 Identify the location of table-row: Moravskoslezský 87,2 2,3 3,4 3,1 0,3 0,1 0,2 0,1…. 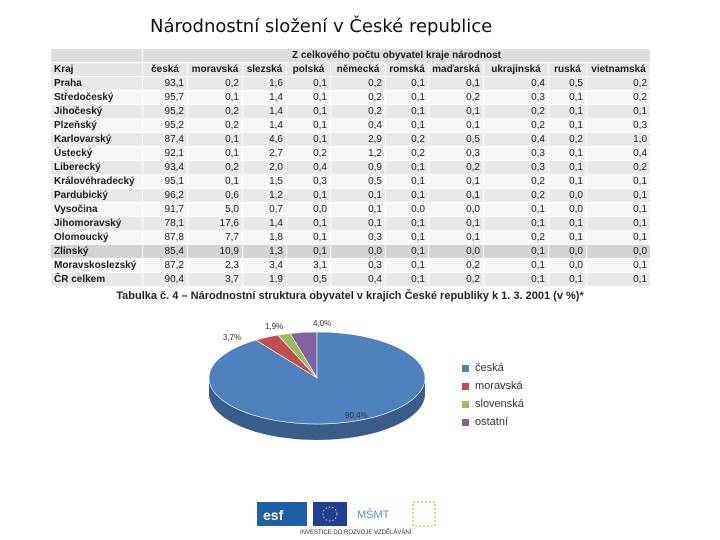
(351, 265).